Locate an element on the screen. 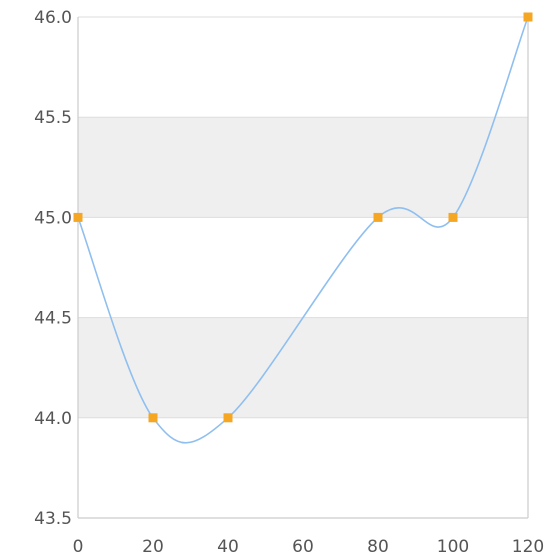 The width and height of the screenshot is (551, 560). y-tick-label: 44.0 is located at coordinates (53, 419).